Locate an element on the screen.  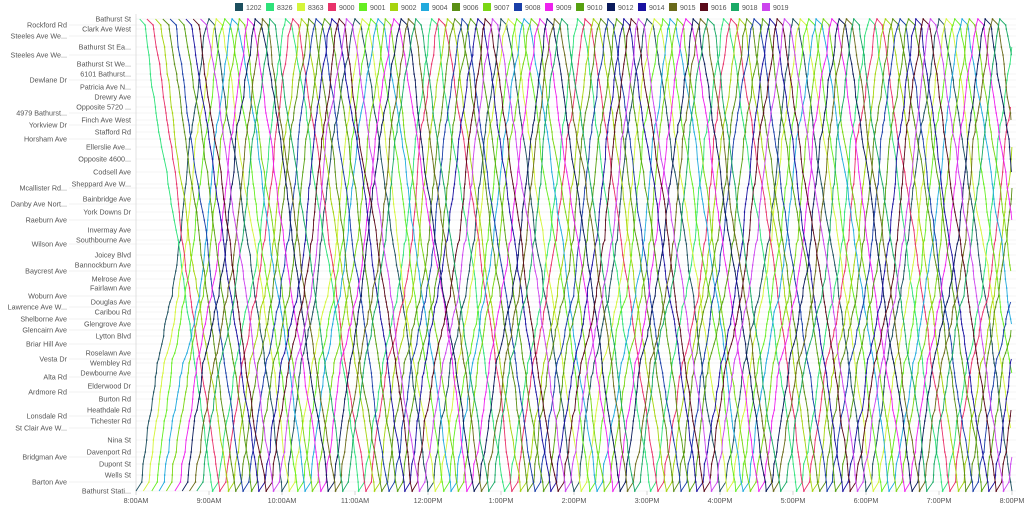
legend-label: 9014 is located at coordinates (657, 8).